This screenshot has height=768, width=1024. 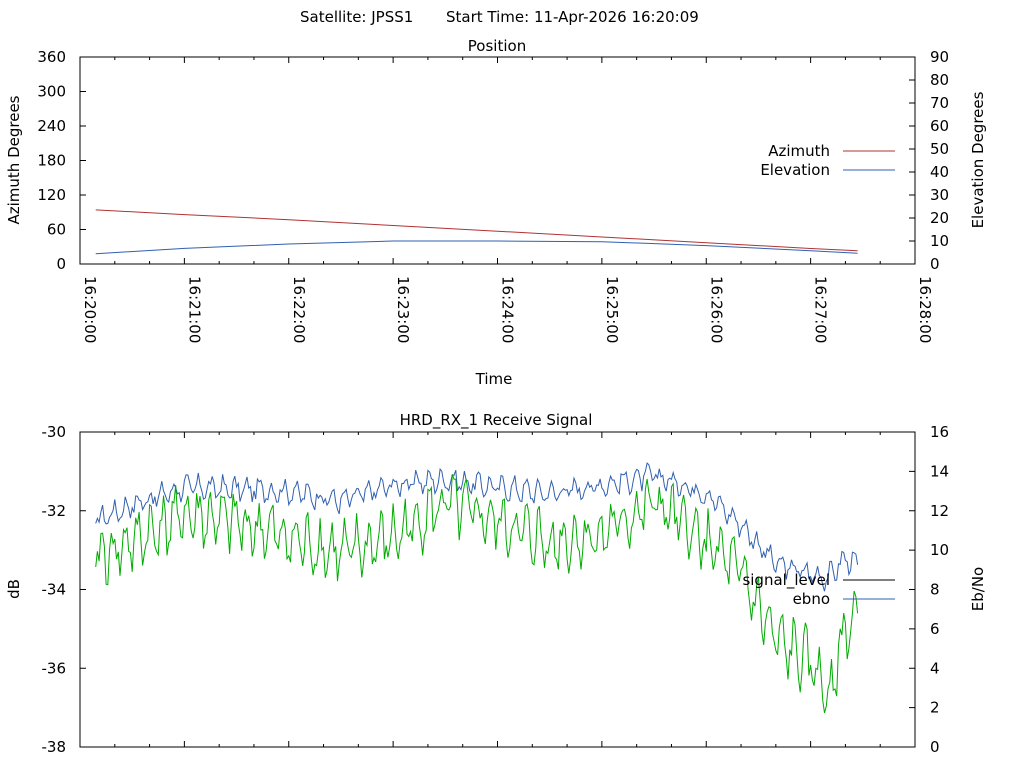 I want to click on azimuth-axis-label: Azimuth Degrees, so click(x=14, y=159).